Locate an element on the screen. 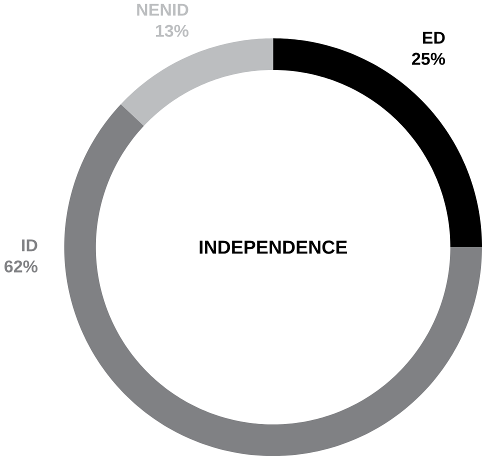 This screenshot has width=482, height=456. slice-label: ID is located at coordinates (30, 245).